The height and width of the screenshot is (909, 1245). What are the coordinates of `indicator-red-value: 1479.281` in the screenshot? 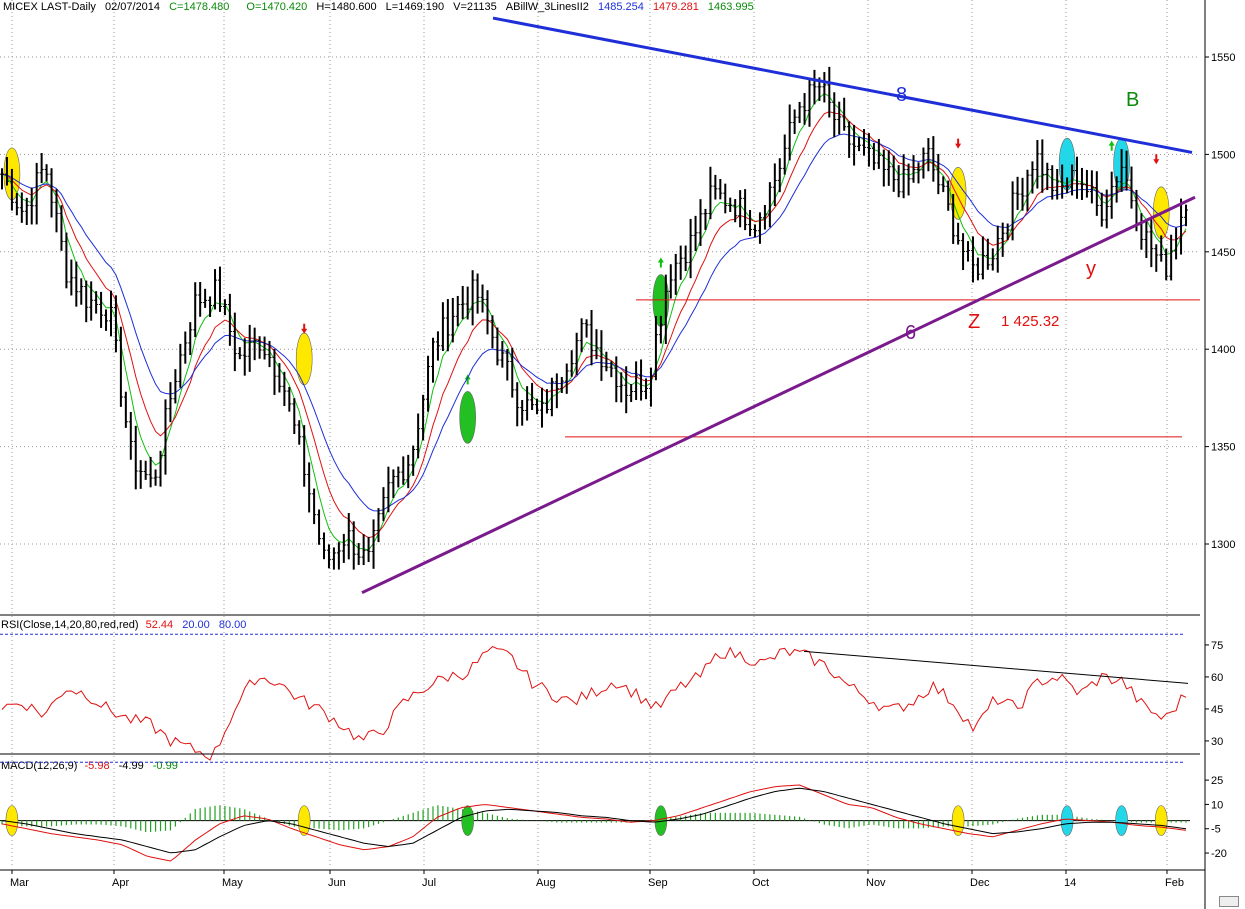 It's located at (675, 7).